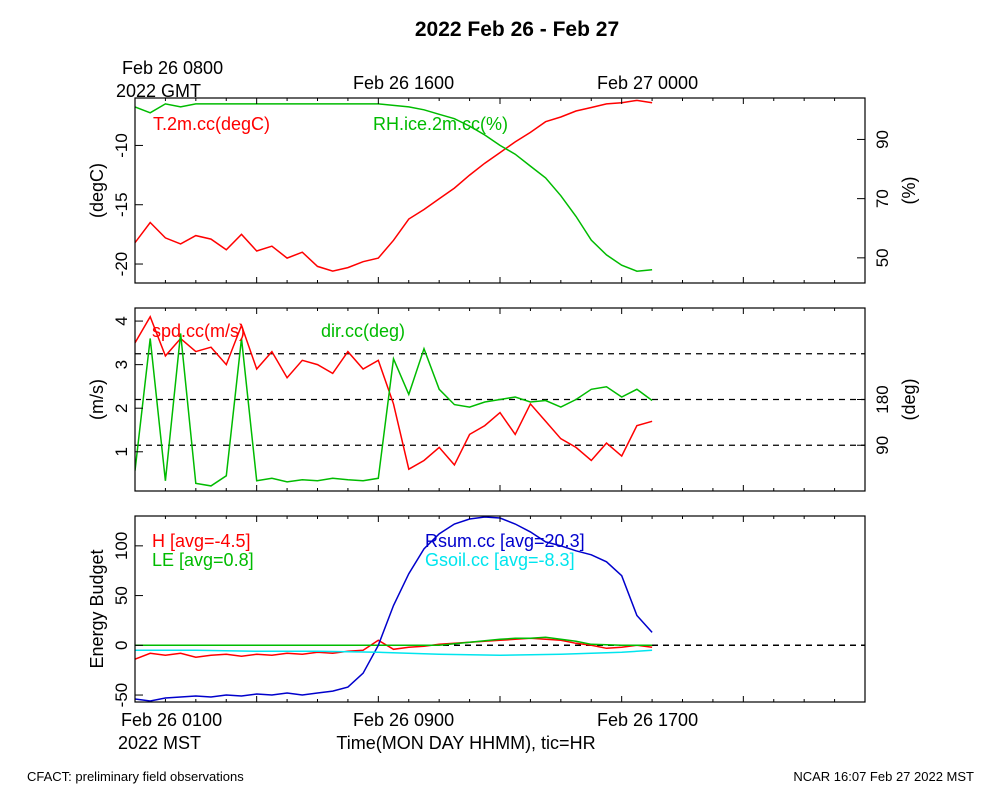 Image resolution: width=1000 pixels, height=800 pixels. What do you see at coordinates (135, 776) in the screenshot?
I see `footer-left: CFACT: preliminary field observations` at bounding box center [135, 776].